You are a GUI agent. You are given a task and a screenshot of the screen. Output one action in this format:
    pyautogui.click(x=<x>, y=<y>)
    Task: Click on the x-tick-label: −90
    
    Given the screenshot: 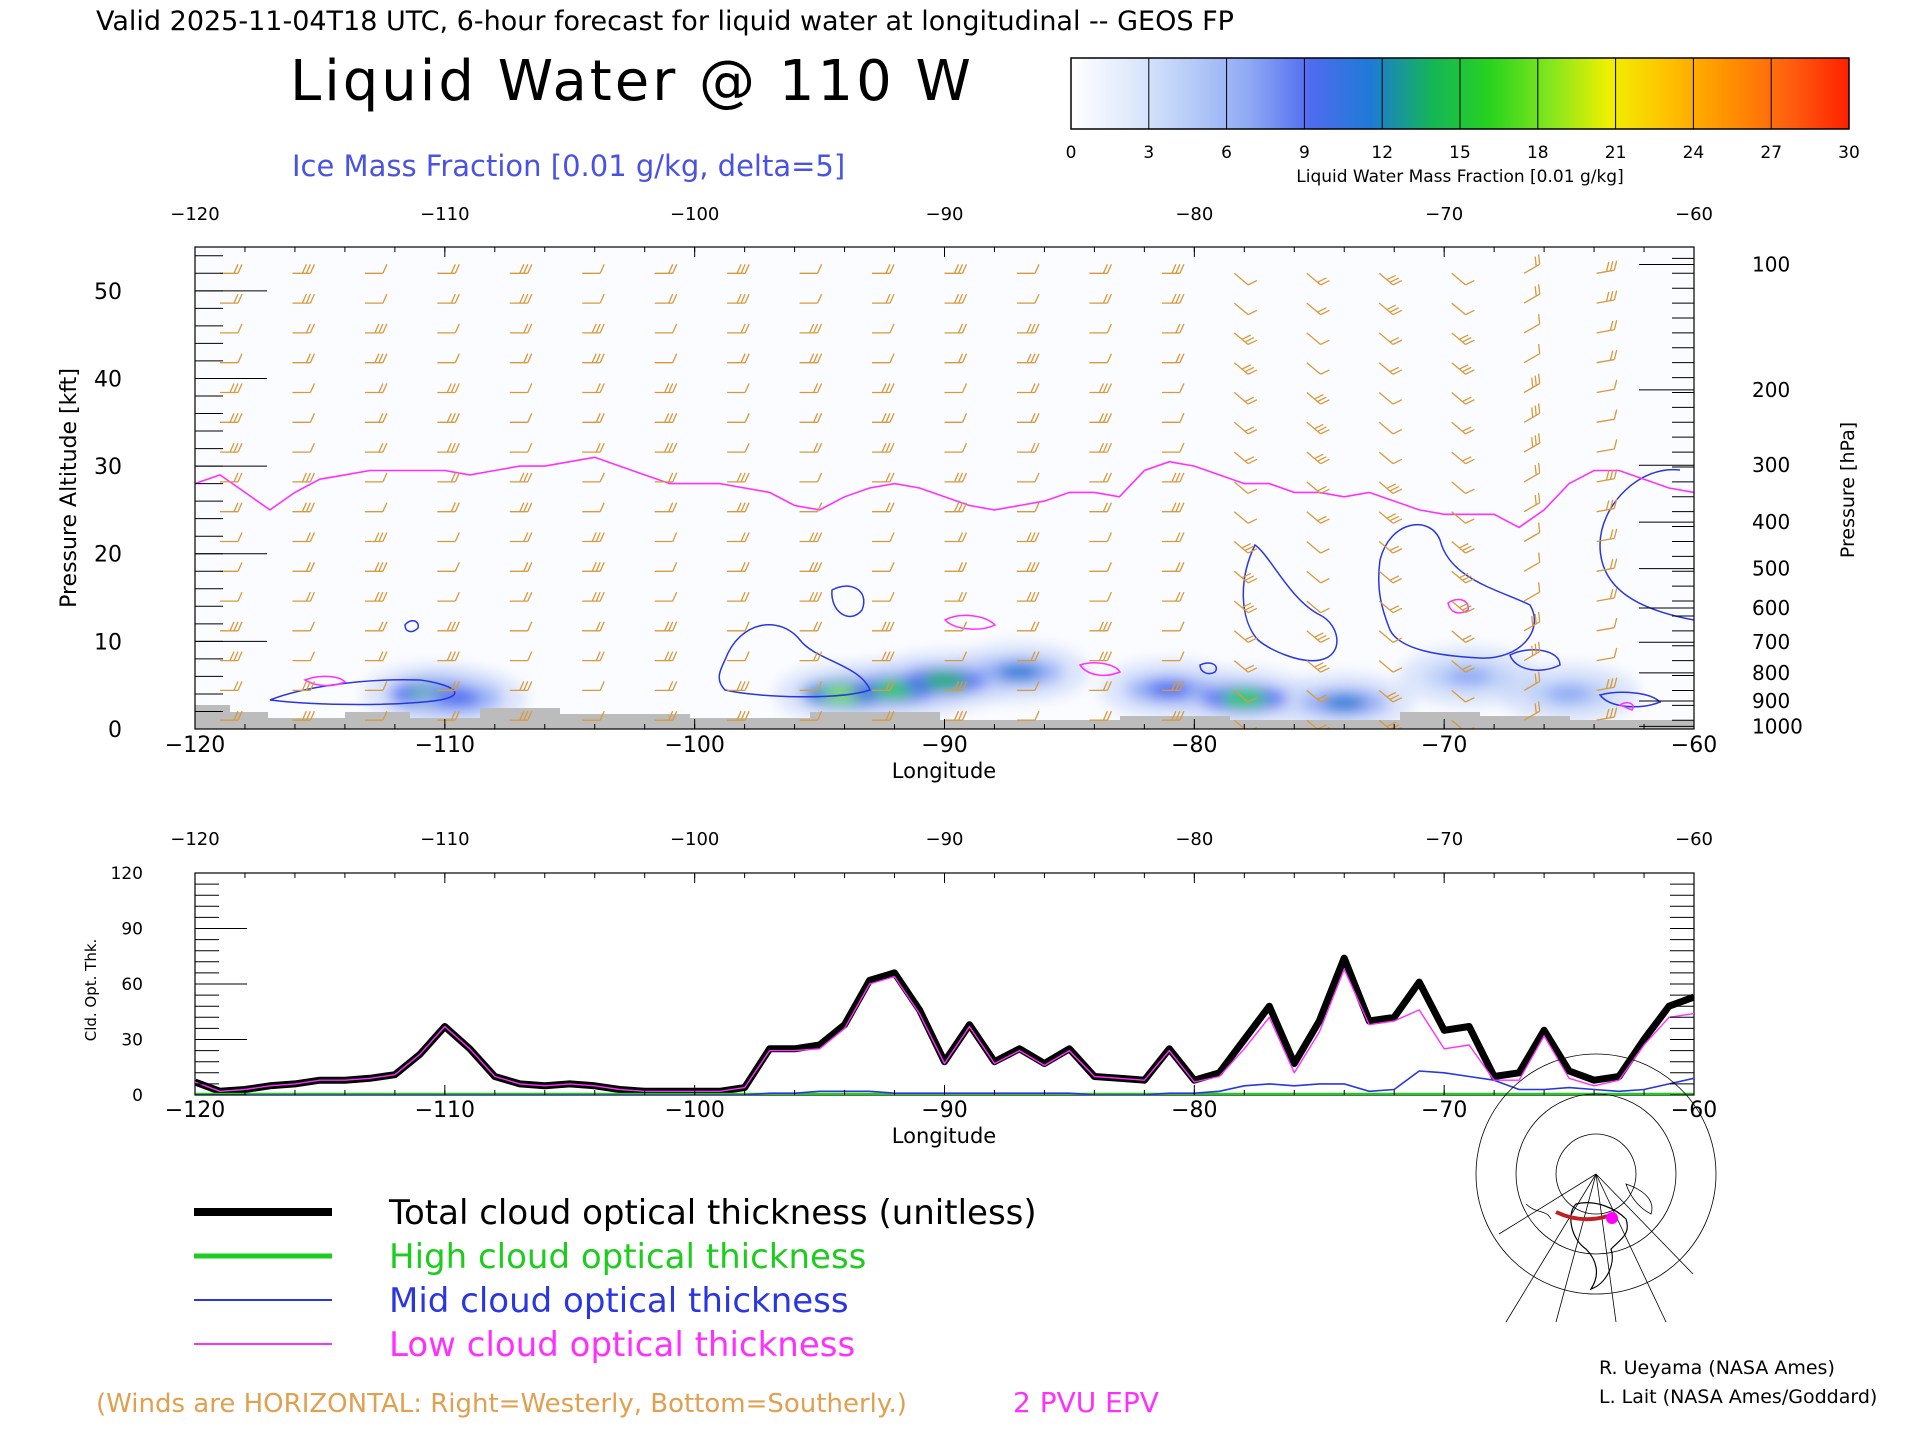 What is the action you would take?
    pyautogui.click(x=944, y=745)
    